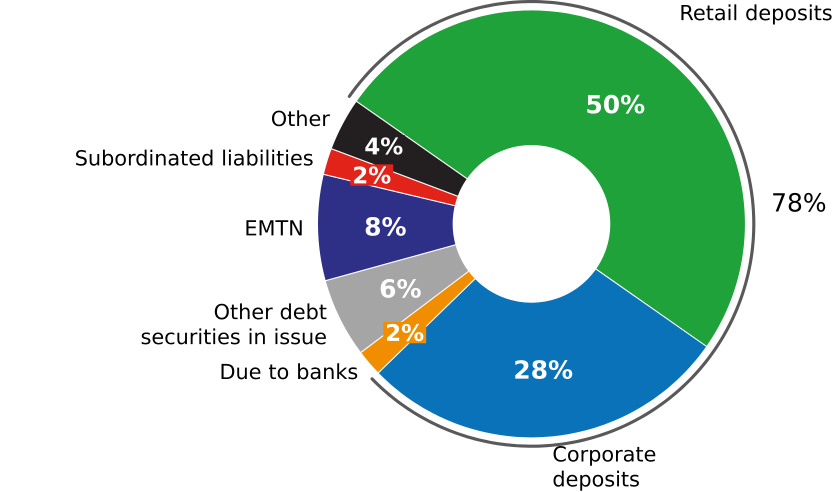  I want to click on data-label: 28%, so click(543, 370).